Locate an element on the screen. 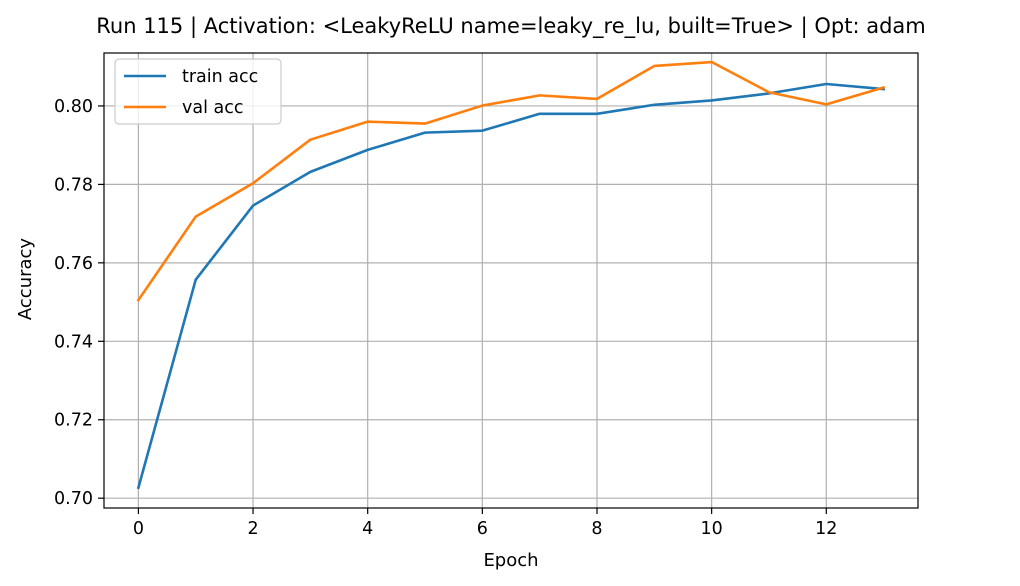 The width and height of the screenshot is (1020, 586). x-tick-label: 10 is located at coordinates (711, 529).